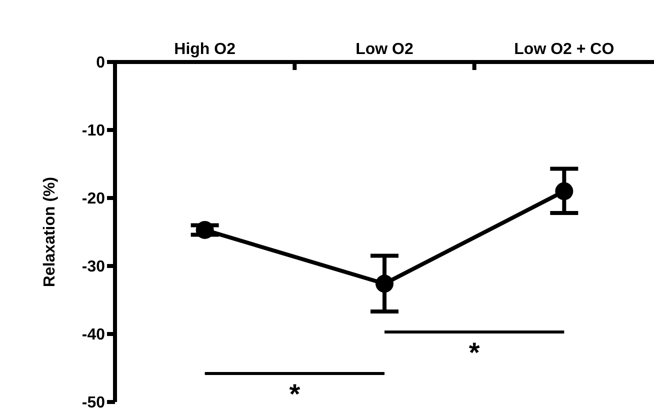 Image resolution: width=654 pixels, height=417 pixels. I want to click on y-tick-label: -10, so click(94, 131).